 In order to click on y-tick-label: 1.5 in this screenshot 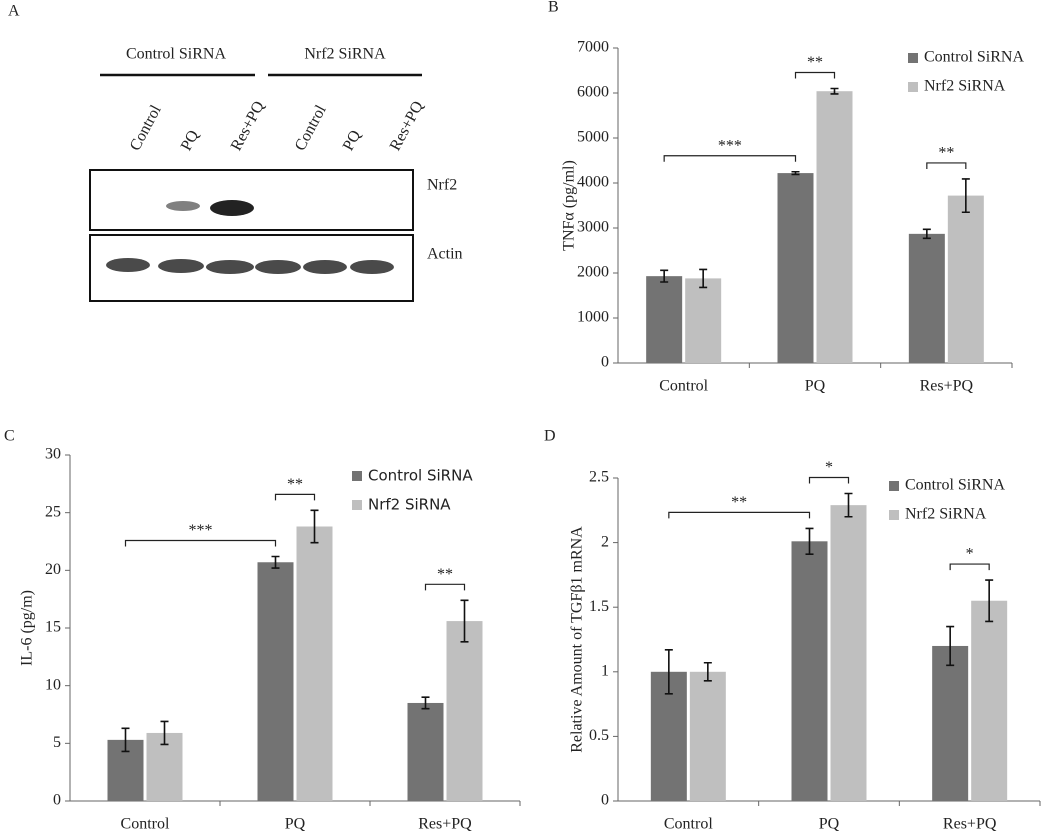, I will do `click(599, 606)`.